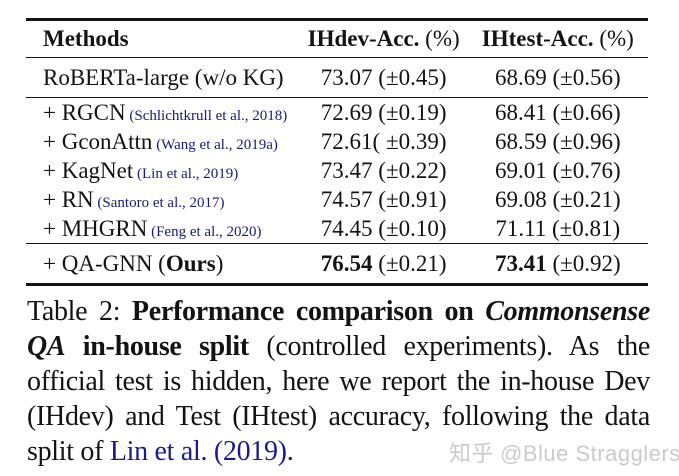 Image resolution: width=679 pixels, height=476 pixels. I want to click on ihtest-value: 68.59, so click(520, 141).